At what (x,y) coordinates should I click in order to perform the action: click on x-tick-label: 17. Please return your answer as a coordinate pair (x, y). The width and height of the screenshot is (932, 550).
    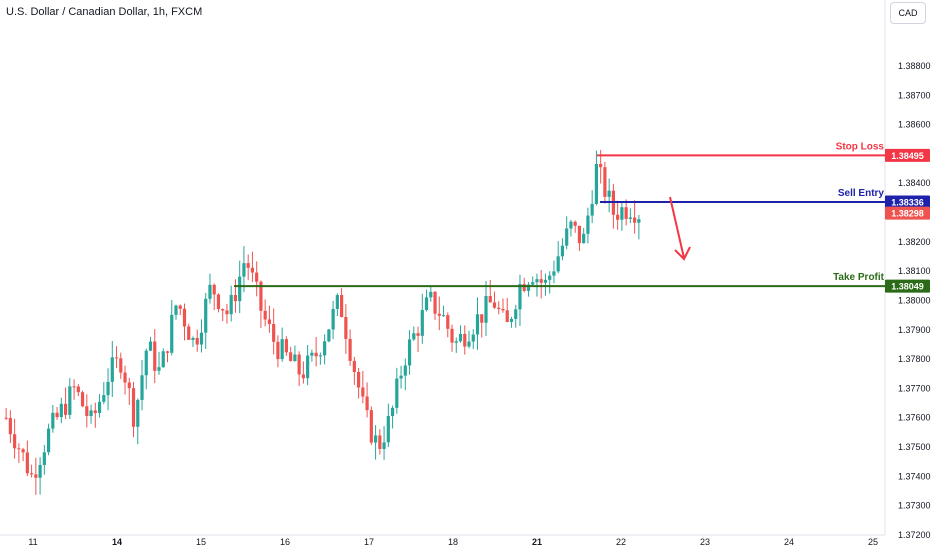
    Looking at the image, I should click on (369, 542).